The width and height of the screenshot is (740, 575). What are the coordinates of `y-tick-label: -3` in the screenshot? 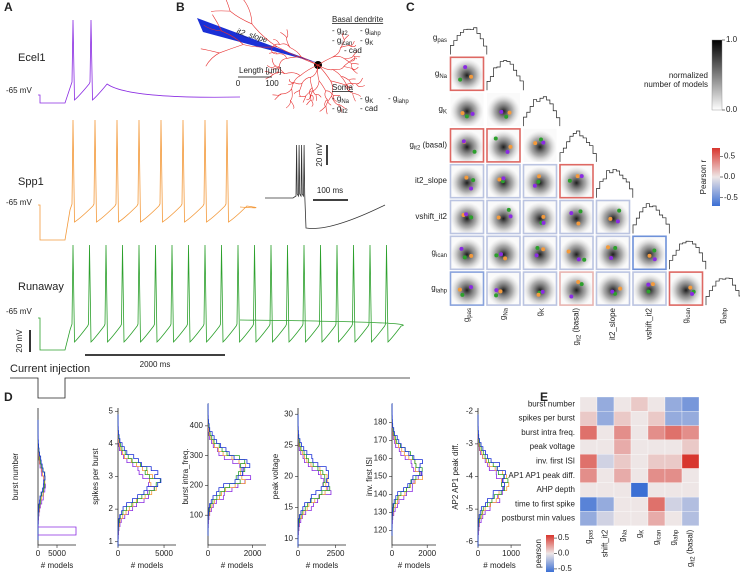 It's located at (470, 443).